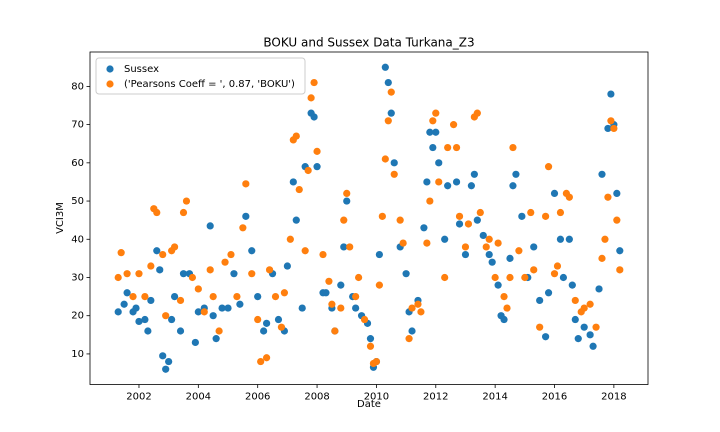 The image size is (720, 432). Describe the element at coordinates (77, 125) in the screenshot. I see `y-tick-label: 70` at that location.